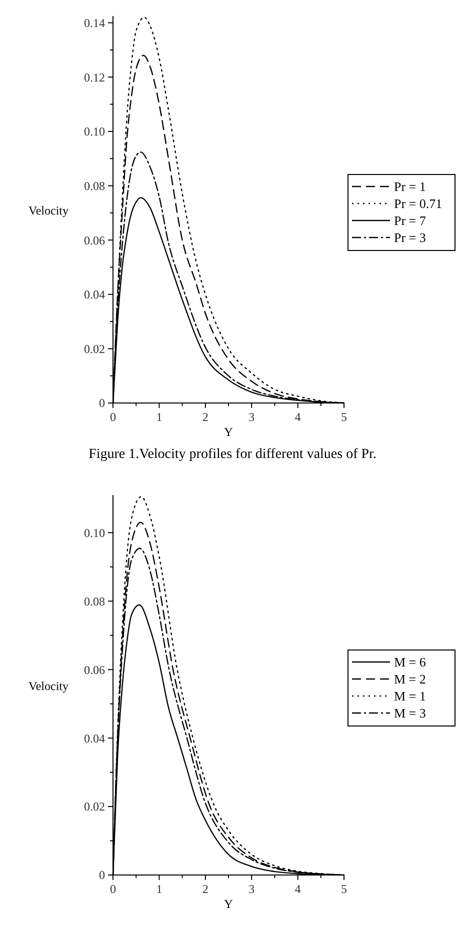  I want to click on legend-label: Pr = 0.71, so click(418, 204).